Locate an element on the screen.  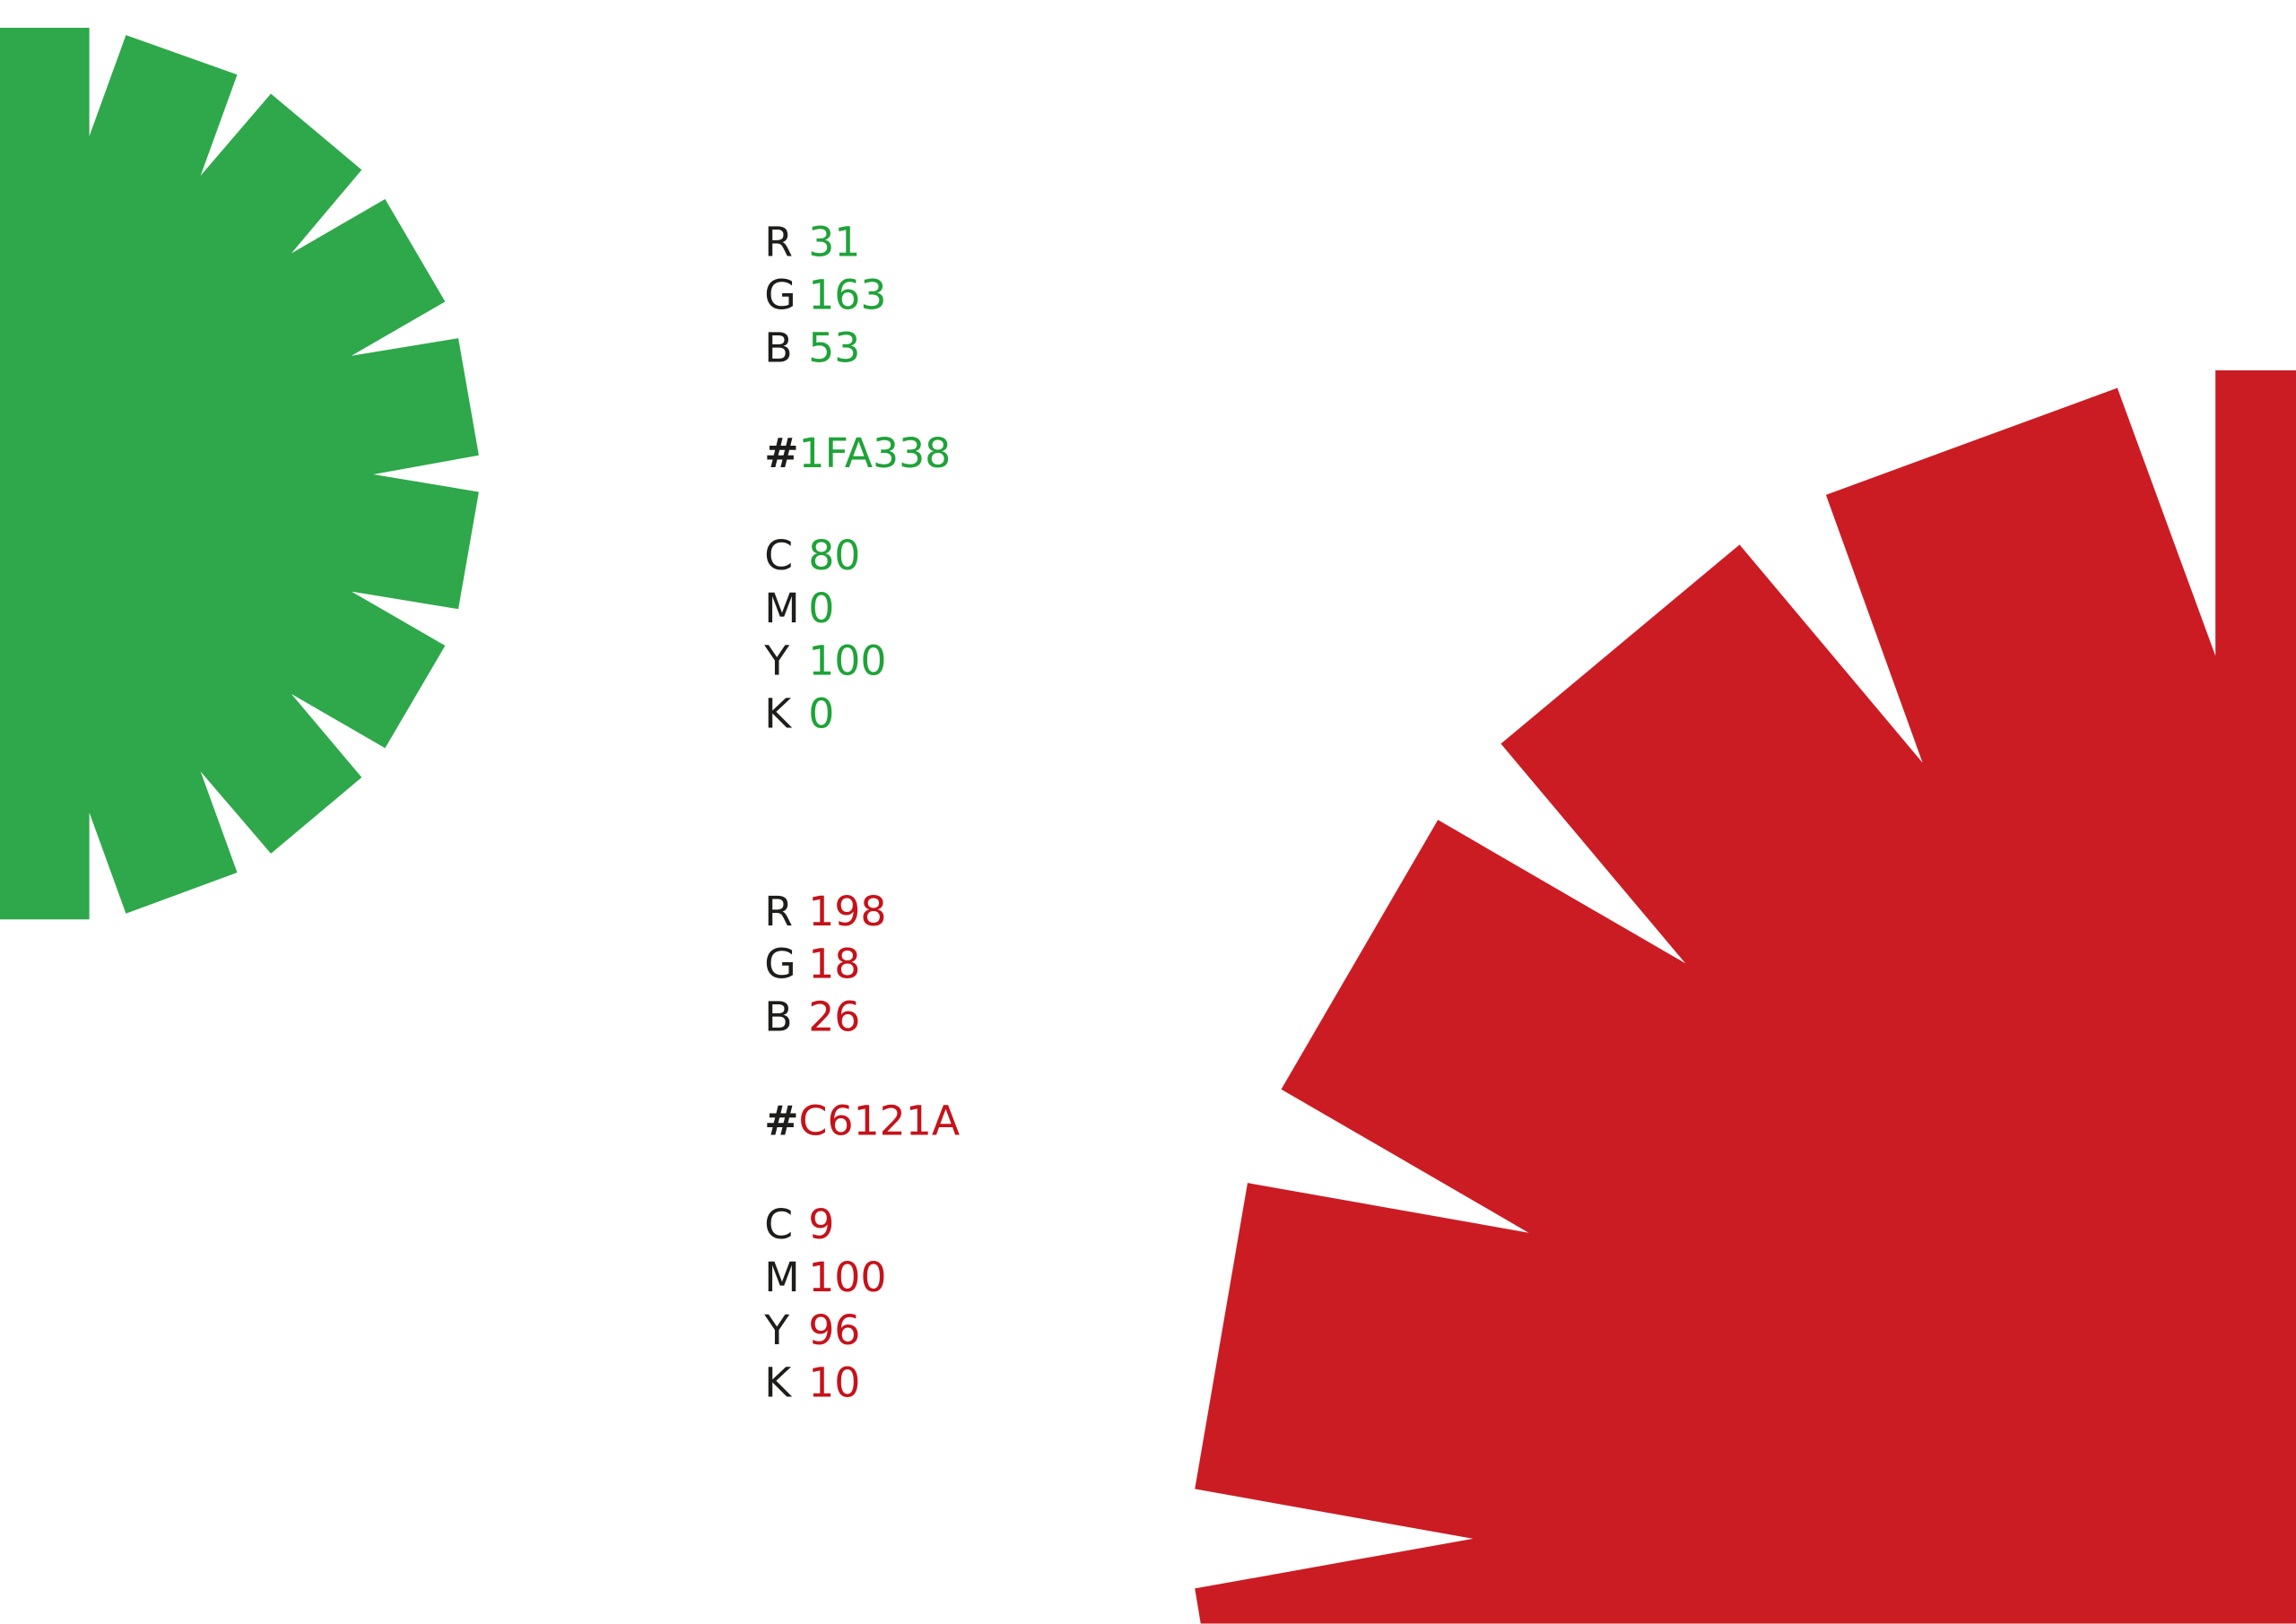
green-sunburst-shape is located at coordinates (239, 474).